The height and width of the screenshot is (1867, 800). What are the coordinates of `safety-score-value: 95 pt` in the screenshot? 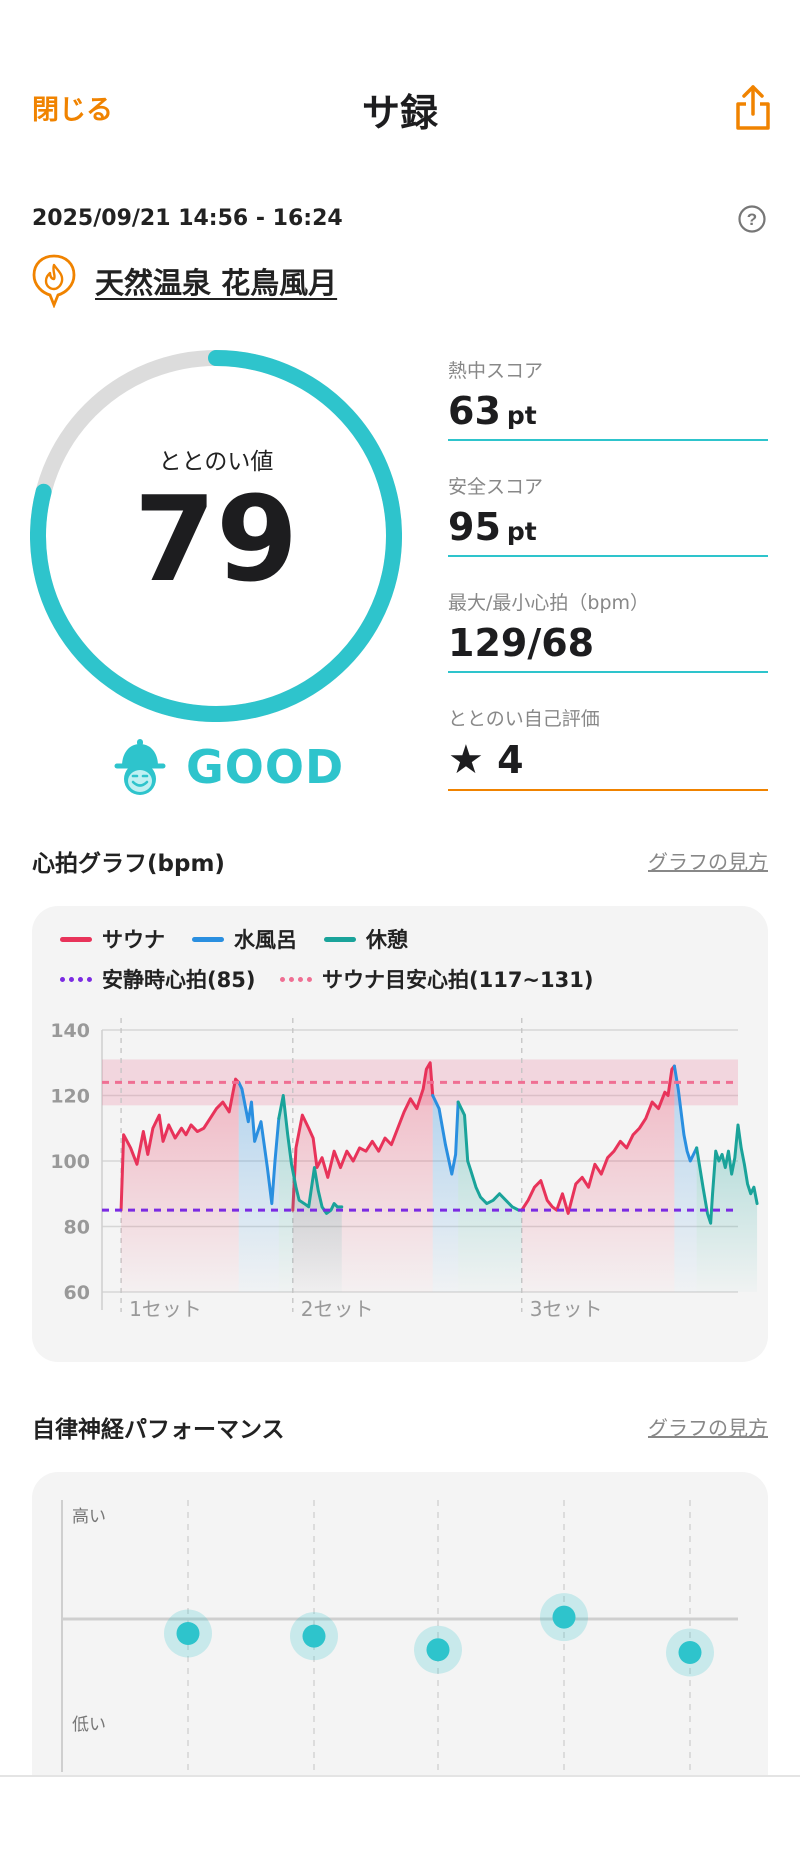 It's located at (492, 527).